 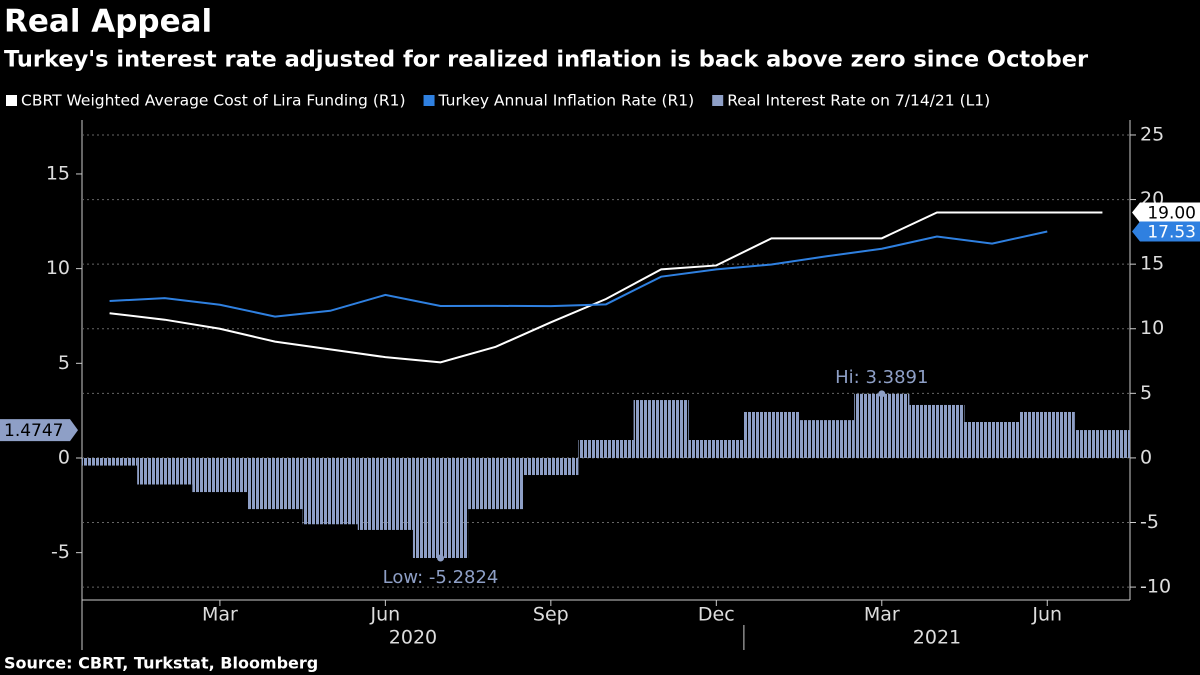 I want to click on annotation: Hi: 3.3891, so click(x=881, y=377).